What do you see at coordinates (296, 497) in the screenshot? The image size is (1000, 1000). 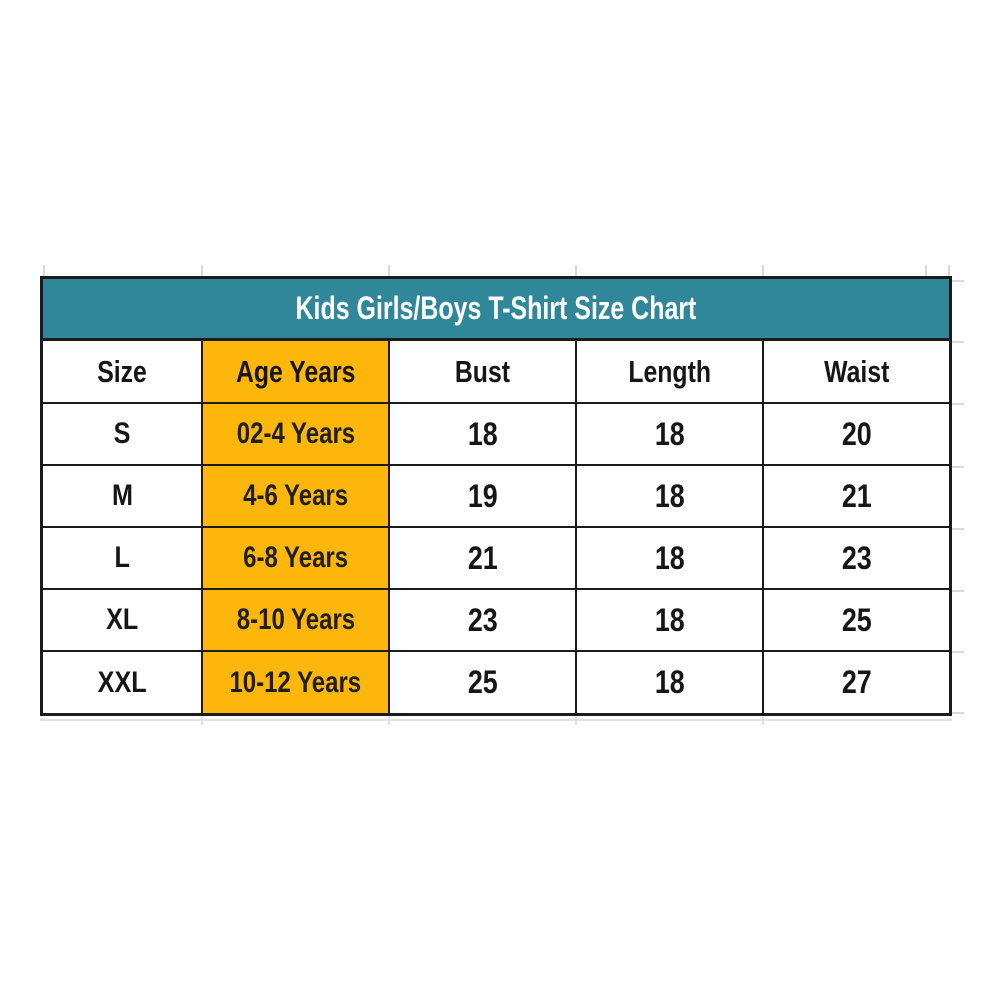 I see `table-cell-age: 4-6 Years` at bounding box center [296, 497].